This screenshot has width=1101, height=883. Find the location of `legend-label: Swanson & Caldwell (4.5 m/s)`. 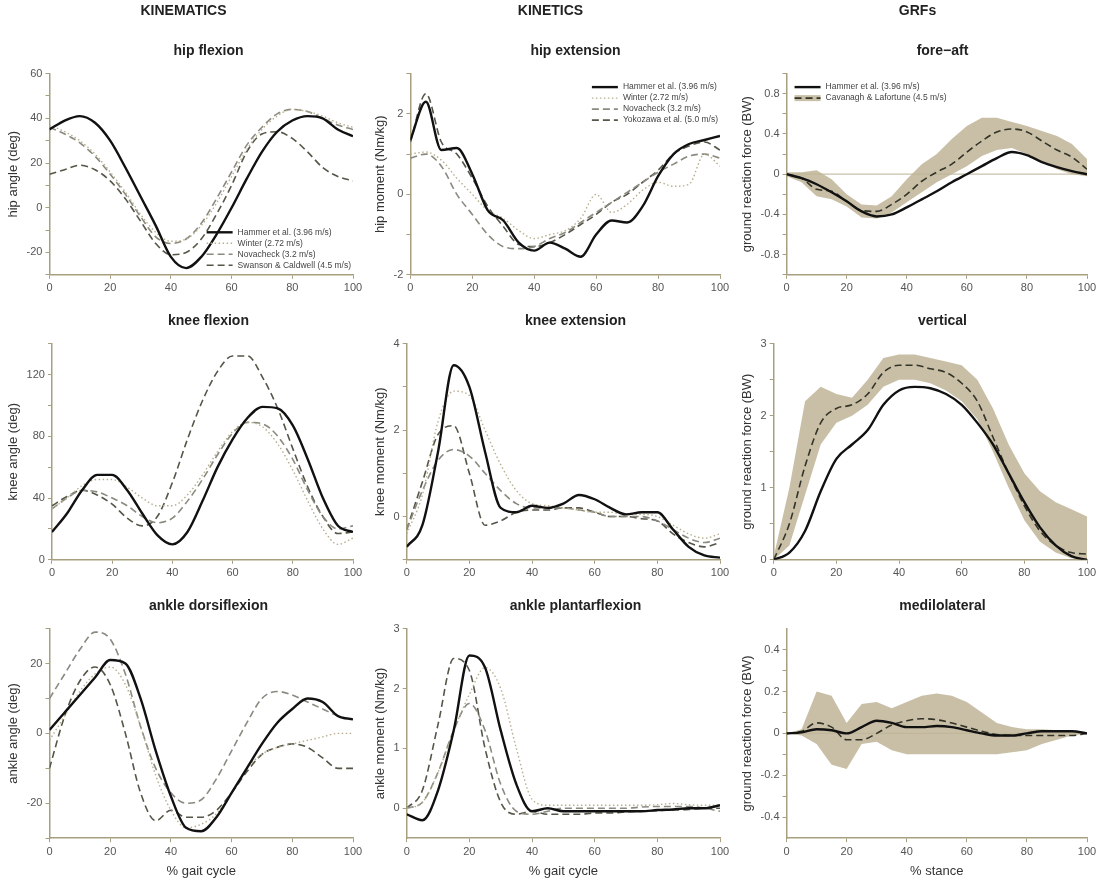

legend-label: Swanson & Caldwell (4.5 m/s) is located at coordinates (294, 264).